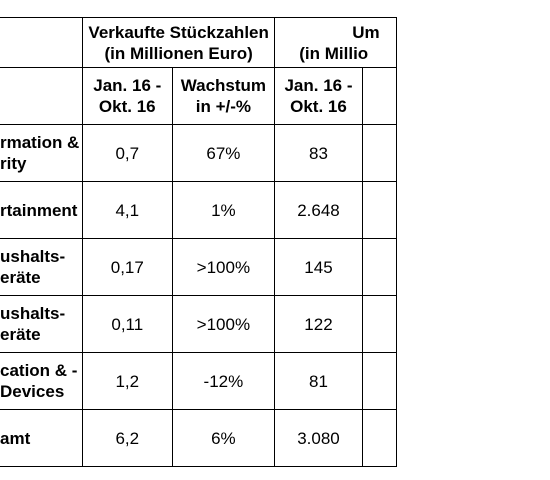  Describe the element at coordinates (318, 85) in the screenshot. I see `header-revenue-period-line1: Jan. 16 -` at that location.